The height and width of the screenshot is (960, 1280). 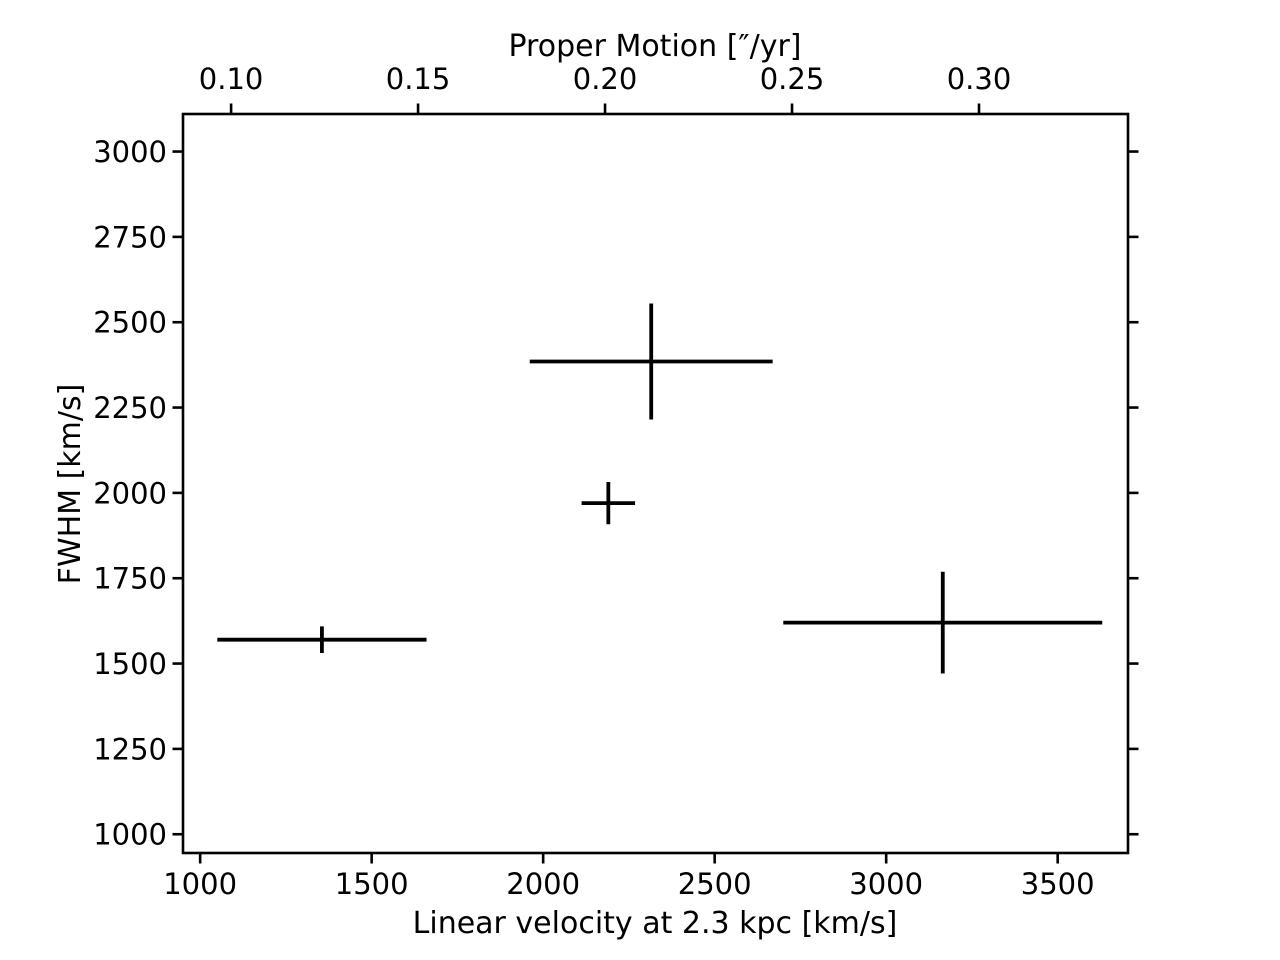 I want to click on y-tick-label: 2250, so click(x=130, y=408).